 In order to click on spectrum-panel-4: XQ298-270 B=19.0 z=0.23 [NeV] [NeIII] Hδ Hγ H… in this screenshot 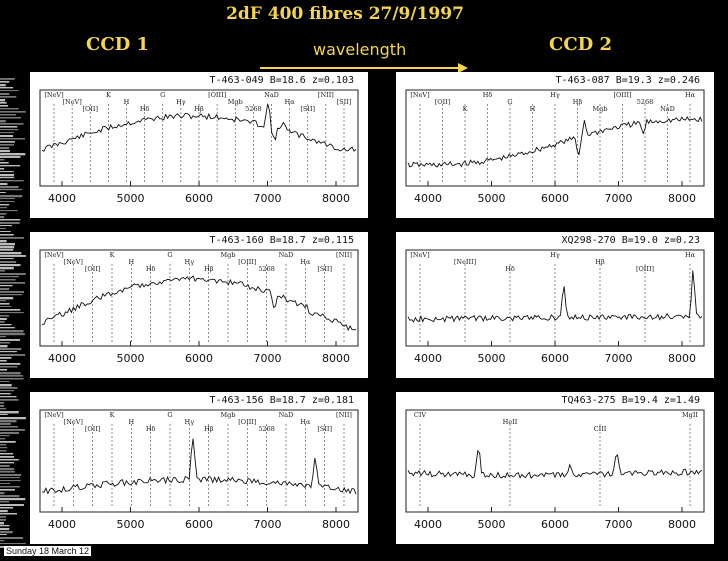, I will do `click(555, 305)`.